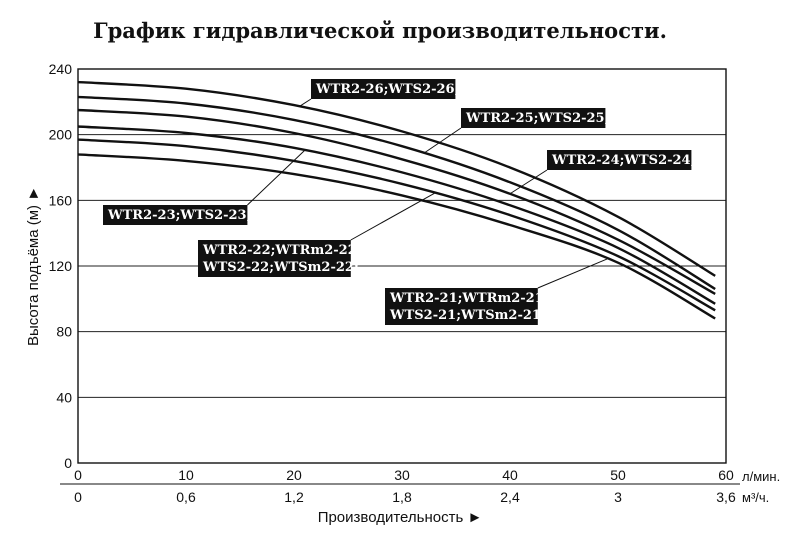 The image size is (800, 537). I want to click on x-tick-label-primary: 0, so click(78, 475).